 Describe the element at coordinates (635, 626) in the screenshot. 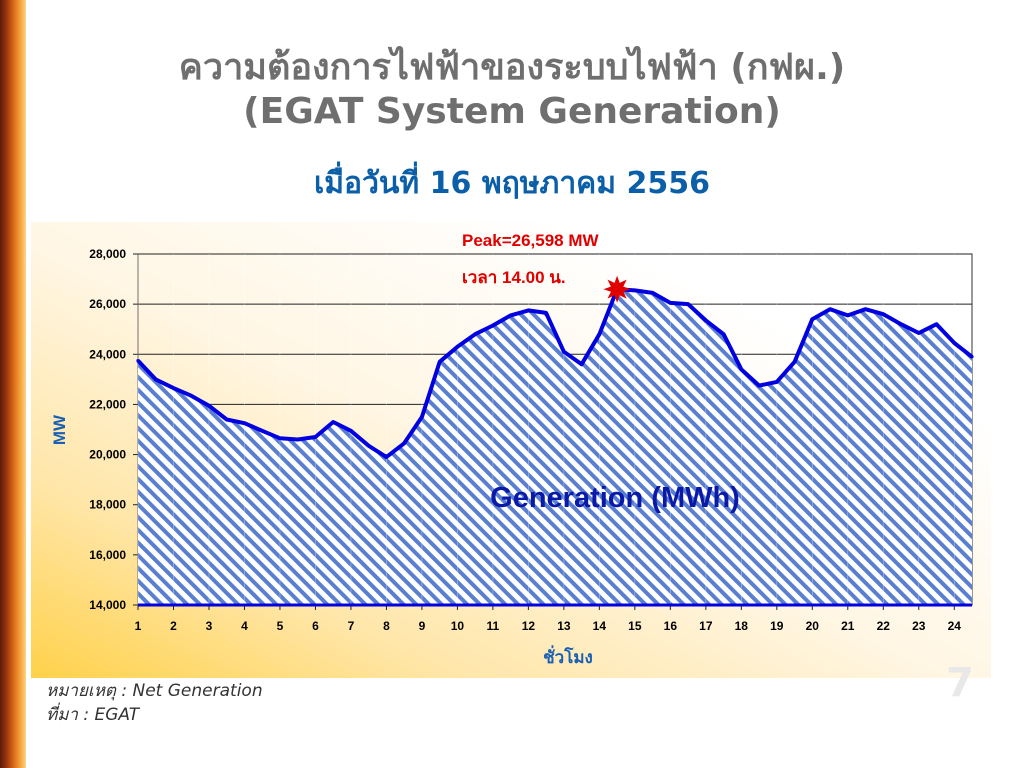

I see `x-tick-label: 15` at that location.